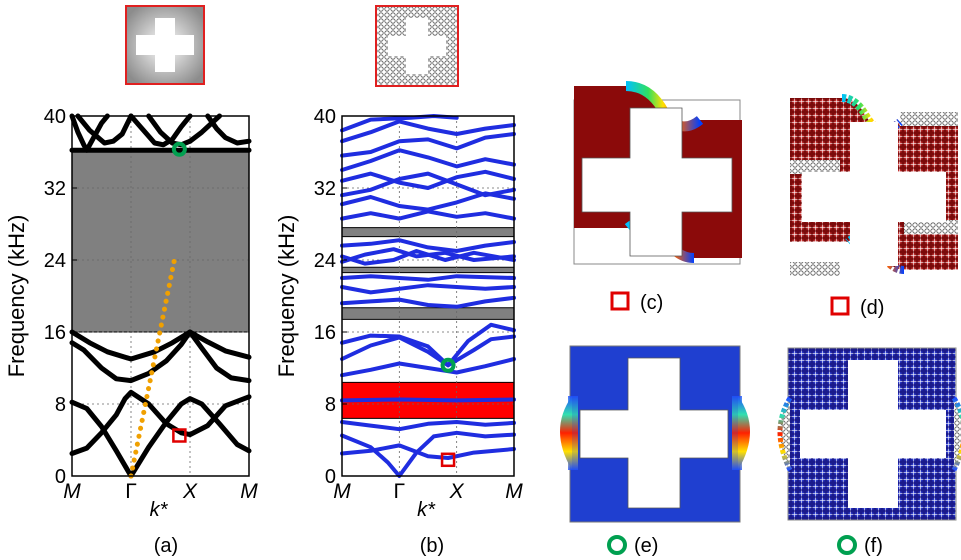 Image resolution: width=961 pixels, height=560 pixels. What do you see at coordinates (165, 45) in the screenshot?
I see `unit-cell-solid` at bounding box center [165, 45].